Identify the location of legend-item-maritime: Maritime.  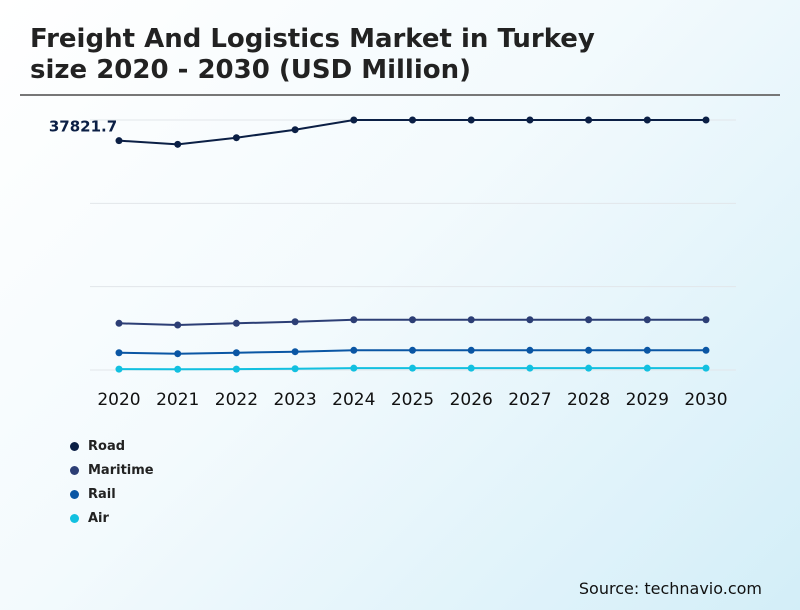
(112, 470).